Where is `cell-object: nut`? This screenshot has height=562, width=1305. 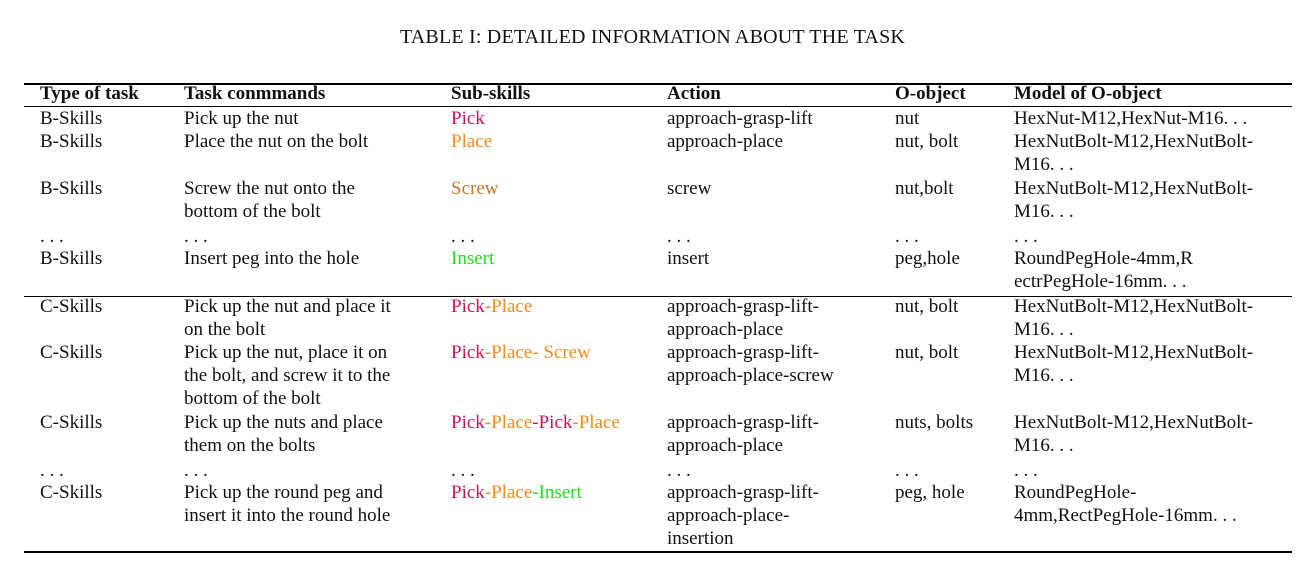 cell-object: nut is located at coordinates (907, 118).